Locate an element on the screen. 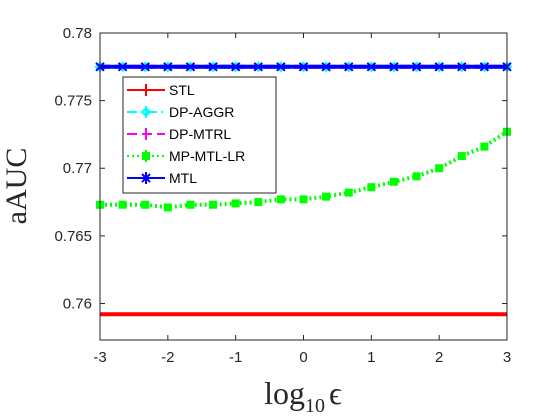 The image size is (560, 420). legend: STL DP-AGGR DP-MTRL MP-MTL-LR MTL is located at coordinates (199, 135).